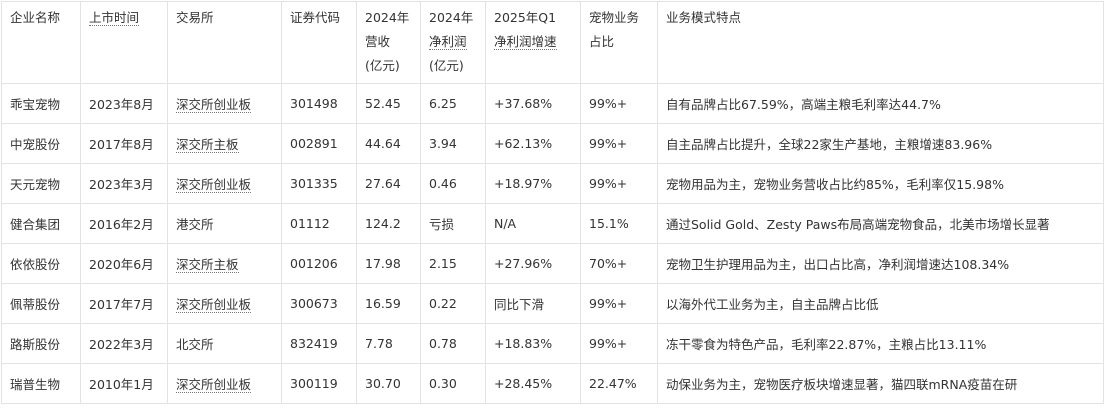 This screenshot has height=410, width=1105. I want to click on cell-revenue: 16.59, so click(388, 303).